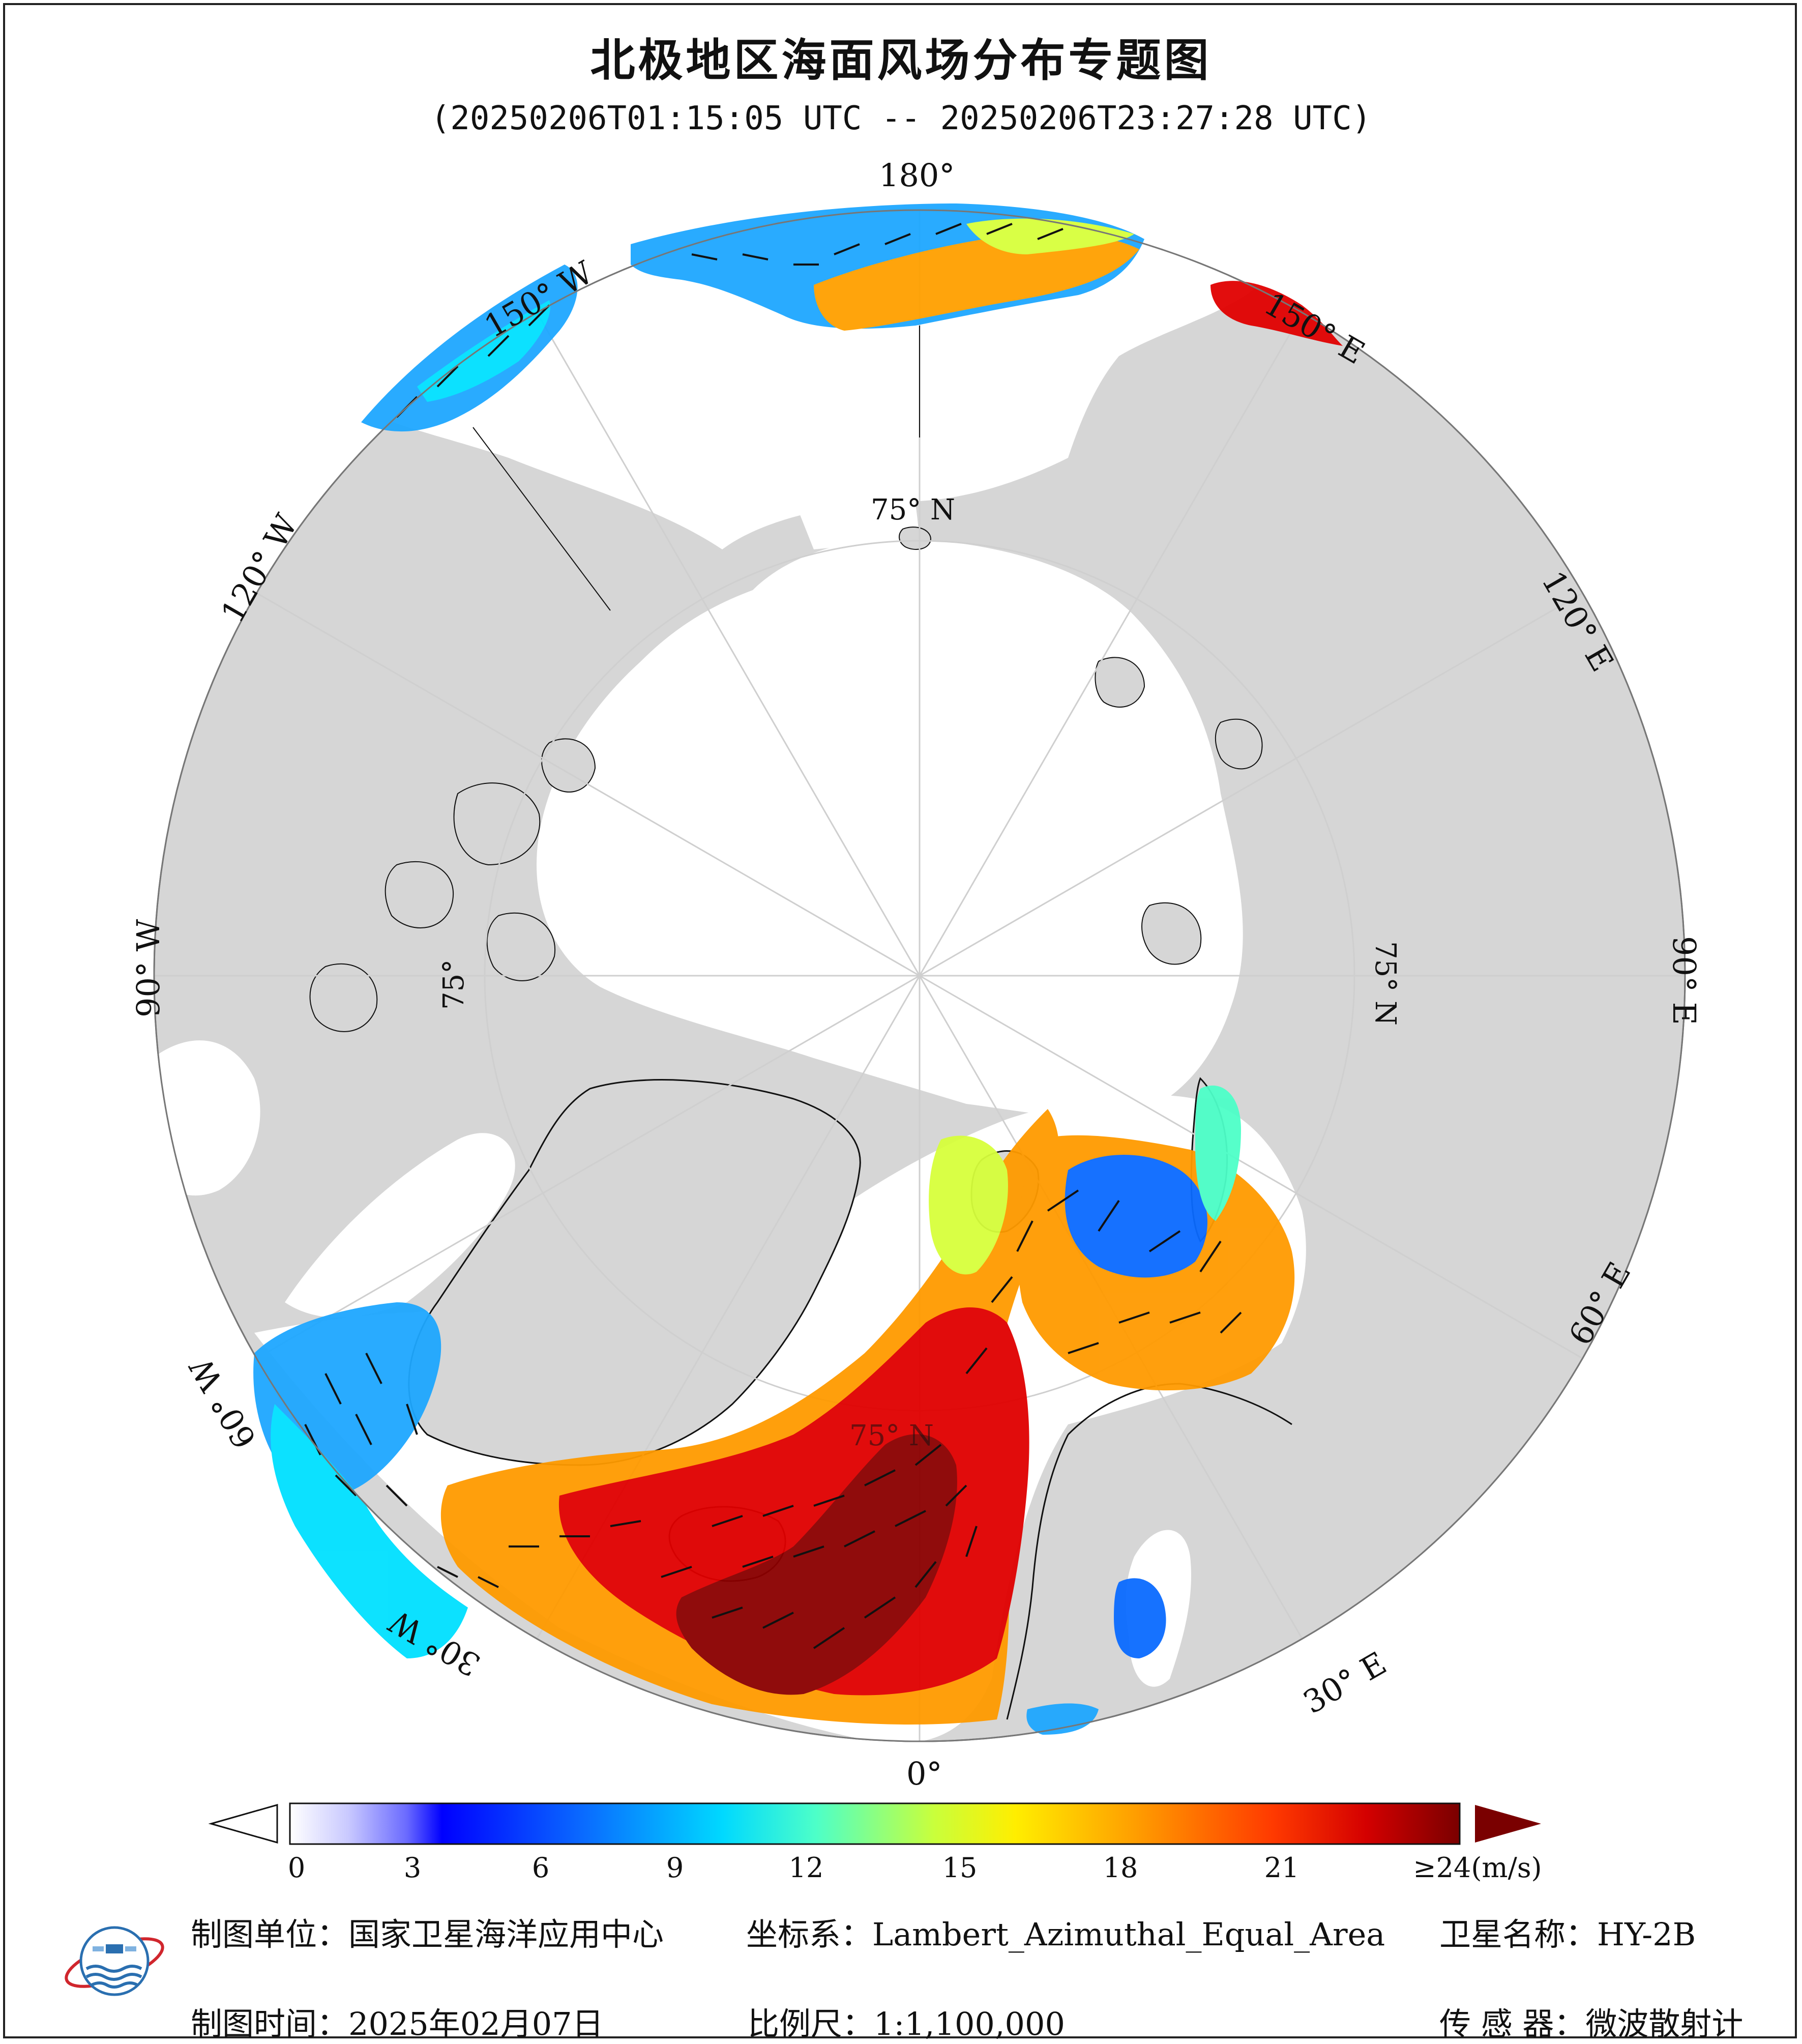 The image size is (1802, 2044). I want to click on colorbar-tick-12: 12, so click(806, 1868).